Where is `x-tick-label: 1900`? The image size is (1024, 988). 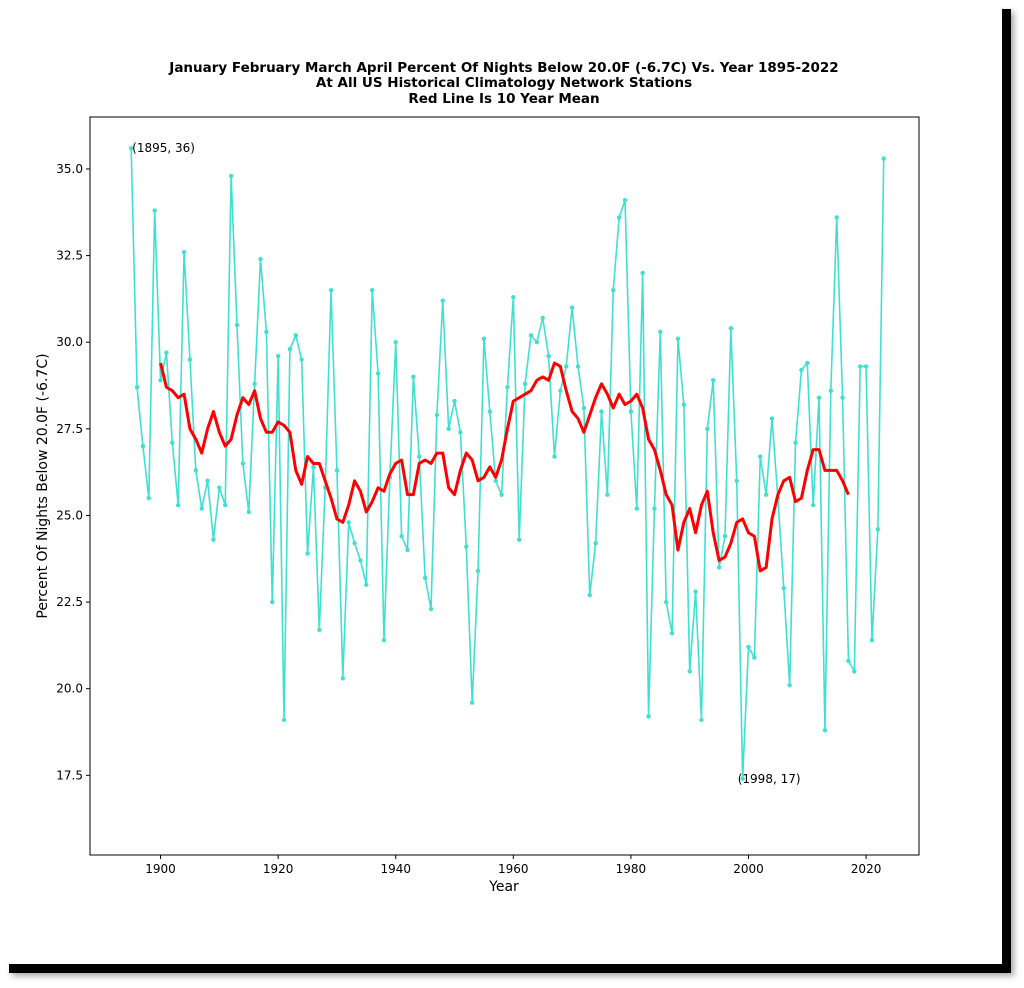
x-tick-label: 1900 is located at coordinates (160, 869).